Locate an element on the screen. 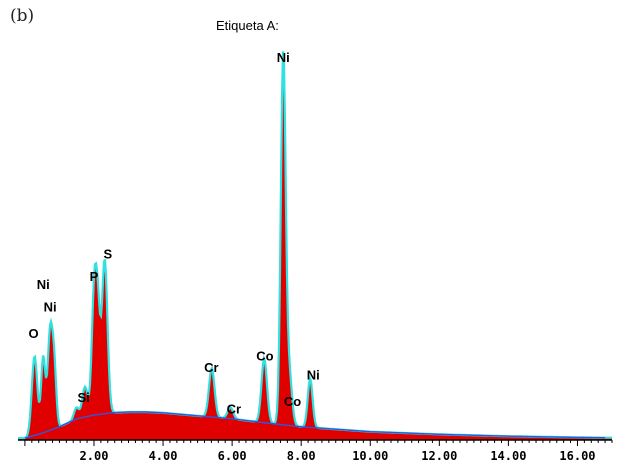 The width and height of the screenshot is (630, 466). x-axis: 2.00 4.00 6.00 8.00 10.00 12.00 14.00 16.00 is located at coordinates (315, 451).